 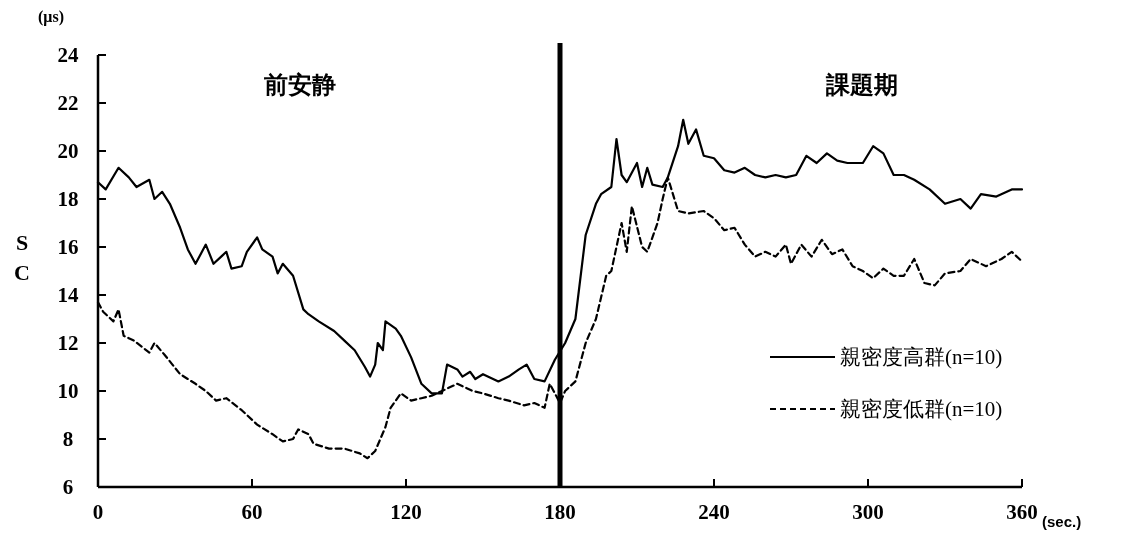 What do you see at coordinates (51, 17) in the screenshot?
I see `text: (μs)` at bounding box center [51, 17].